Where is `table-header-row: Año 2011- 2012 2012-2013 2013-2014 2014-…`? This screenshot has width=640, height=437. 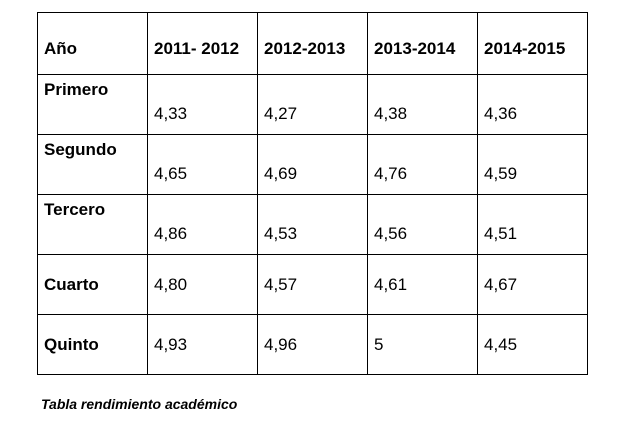 table-header-row: Año 2011- 2012 2012-2013 2013-2014 2014-… is located at coordinates (312, 43).